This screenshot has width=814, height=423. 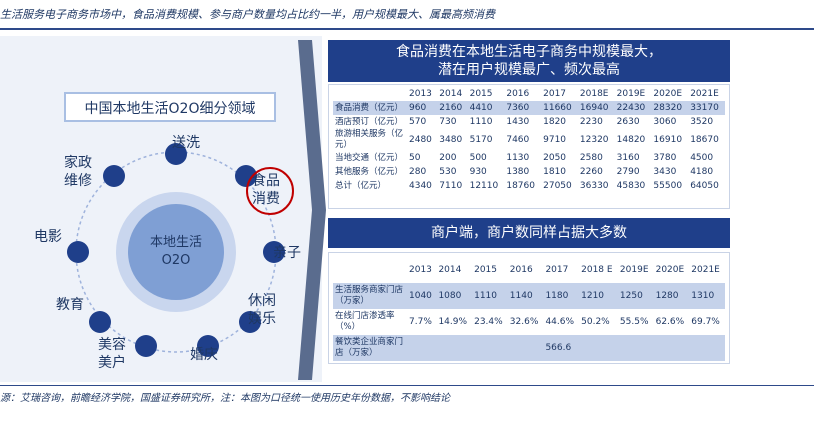 I want to click on year-header: 2013, so click(x=420, y=270).